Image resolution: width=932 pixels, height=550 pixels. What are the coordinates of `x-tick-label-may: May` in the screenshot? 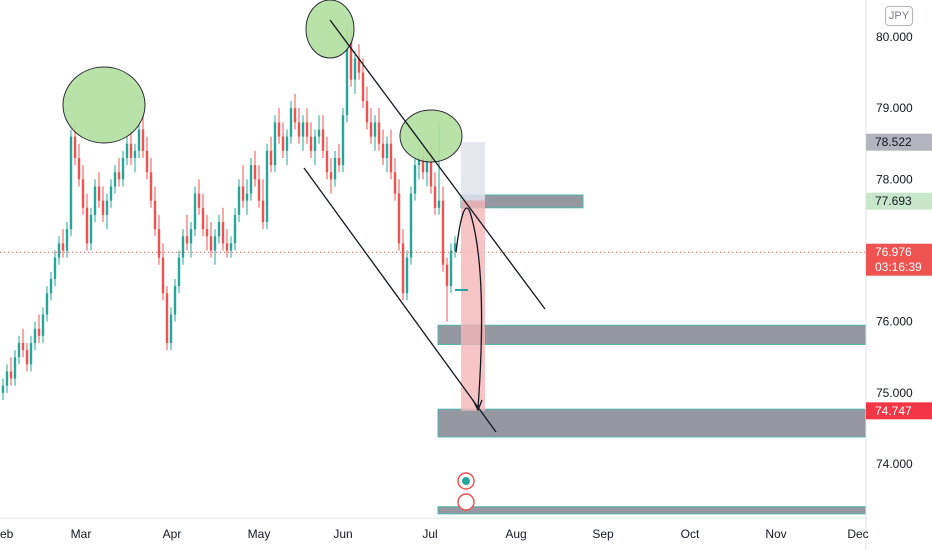 It's located at (259, 534).